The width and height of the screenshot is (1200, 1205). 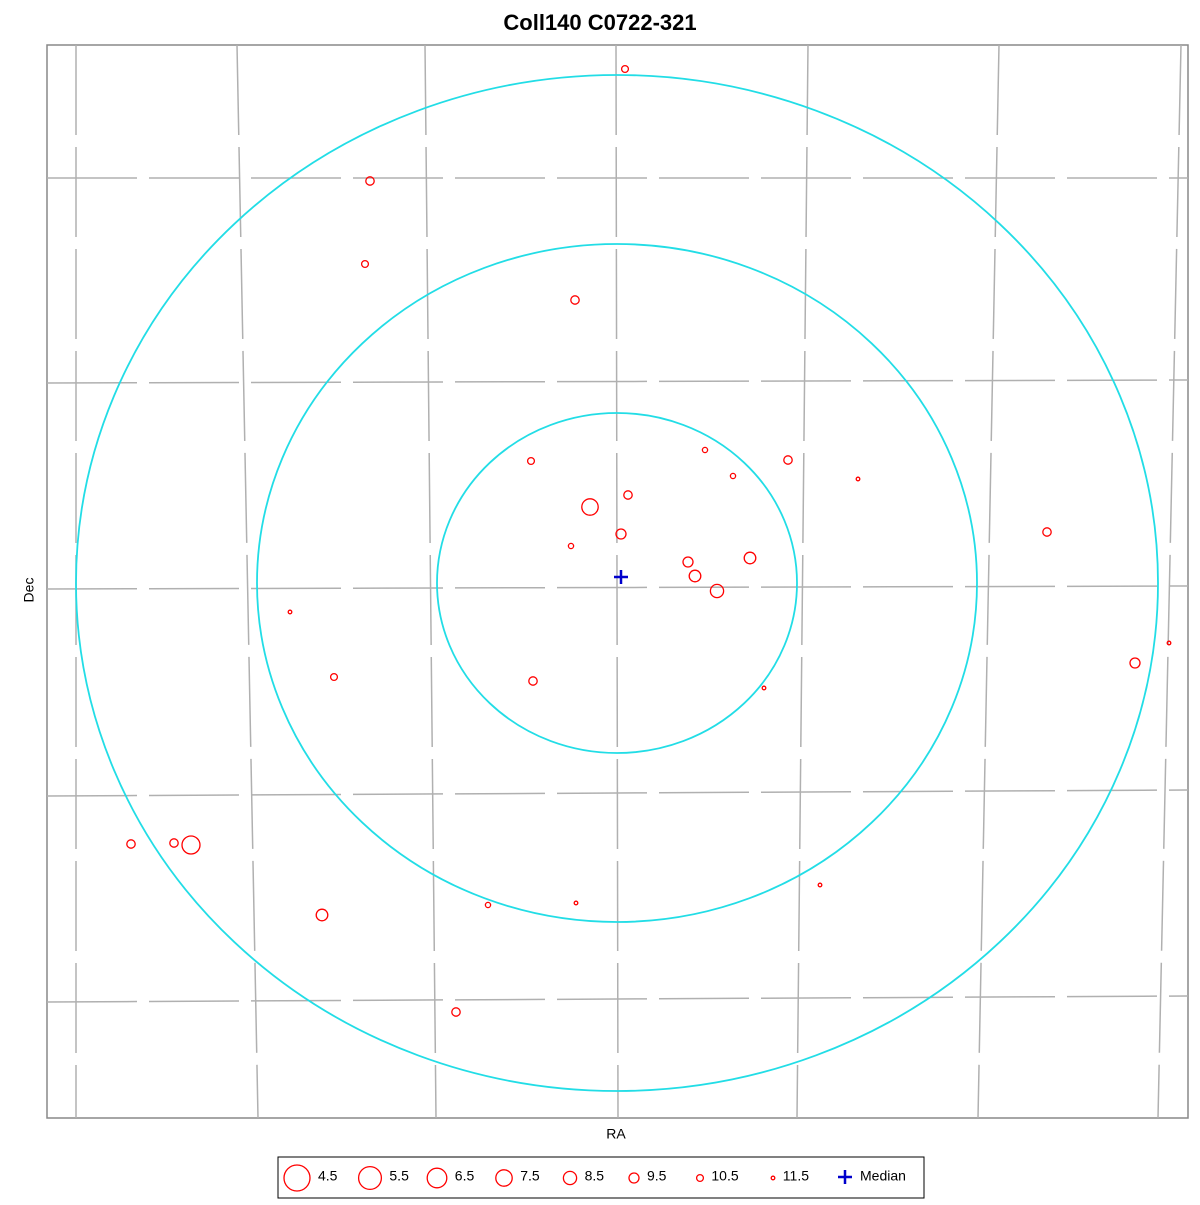 I want to click on y-axis-label: Dec, so click(x=29, y=590).